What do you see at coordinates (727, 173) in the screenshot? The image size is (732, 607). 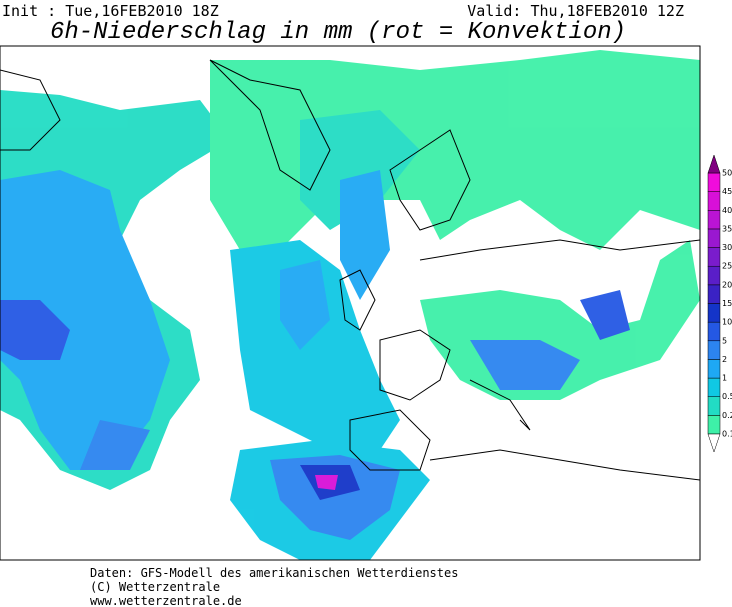 I see `legend-label: 50` at bounding box center [727, 173].